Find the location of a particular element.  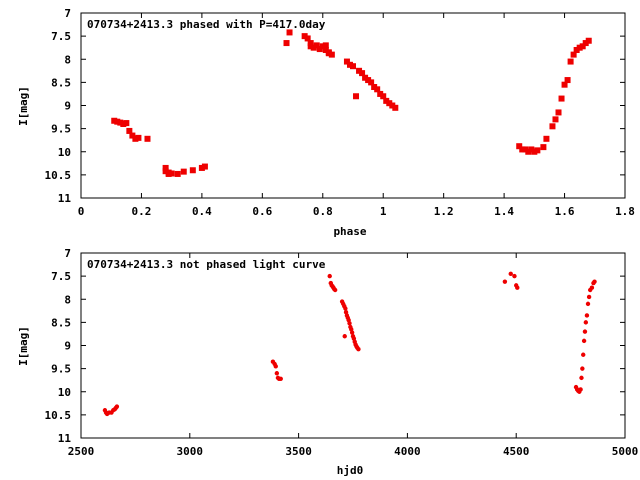

x-axis-label: hjd0 is located at coordinates (350, 470).